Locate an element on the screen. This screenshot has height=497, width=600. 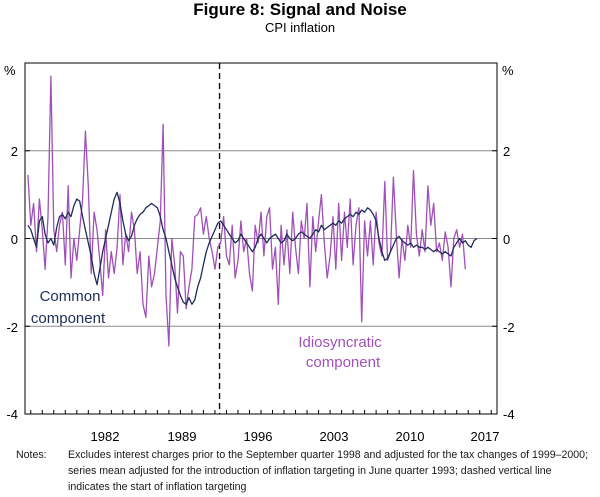
common-component-label: component is located at coordinates (68, 318).